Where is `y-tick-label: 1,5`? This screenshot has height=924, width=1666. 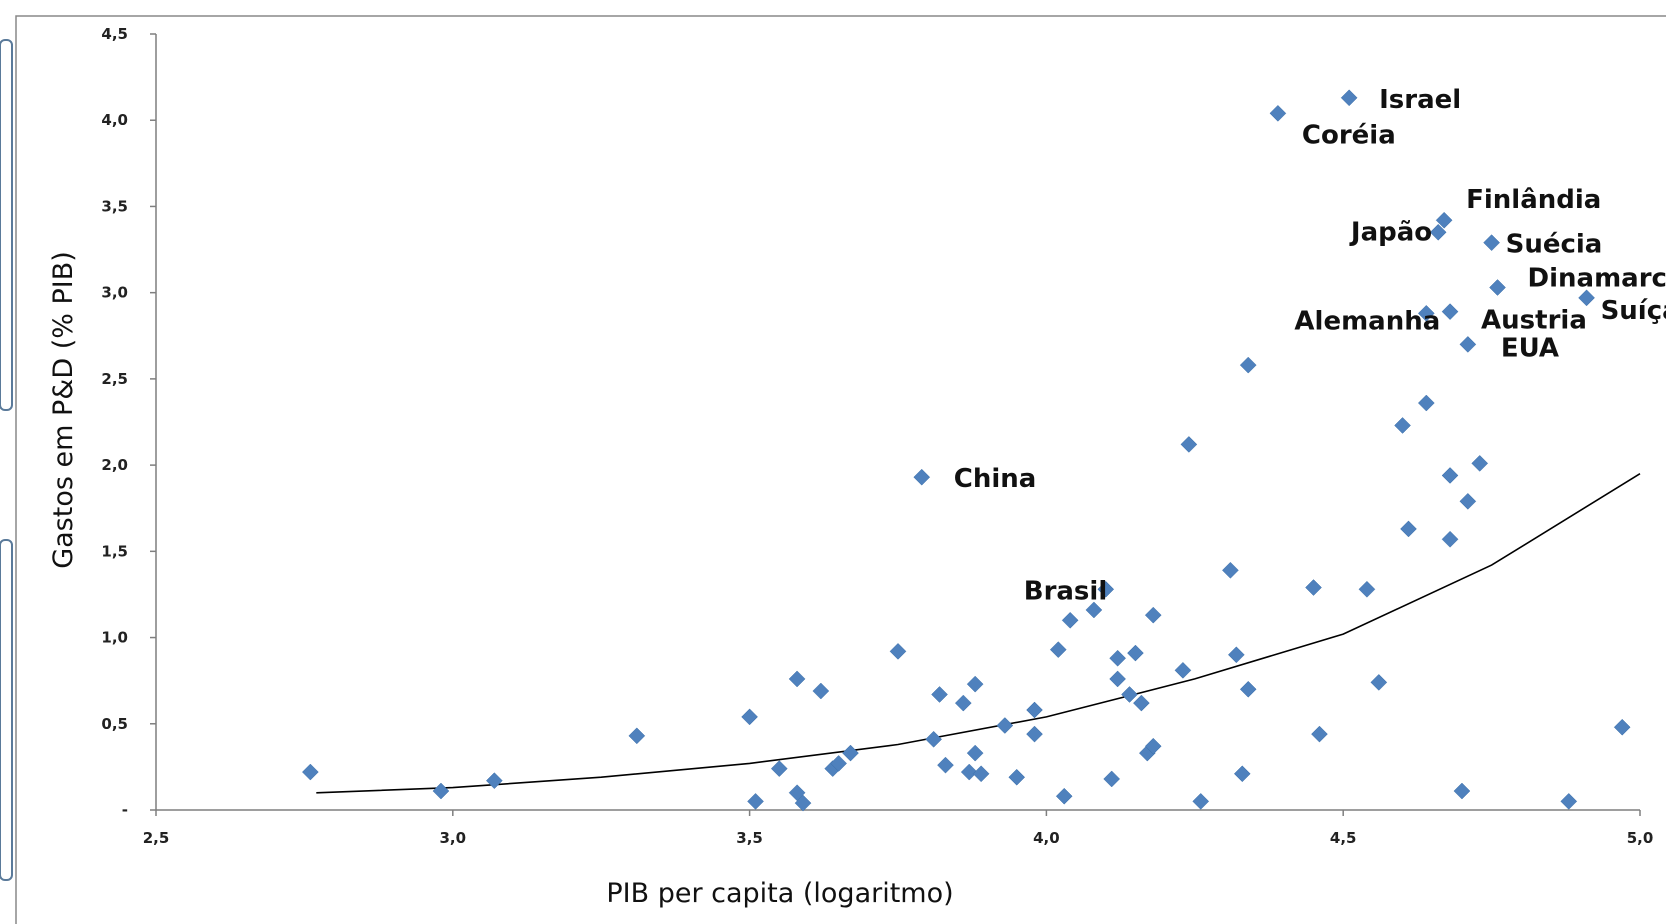 y-tick-label: 1,5 is located at coordinates (114, 551).